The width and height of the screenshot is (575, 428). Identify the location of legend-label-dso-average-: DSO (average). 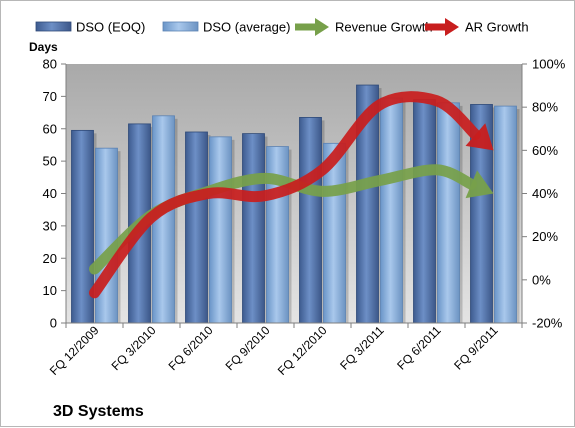
(246, 27).